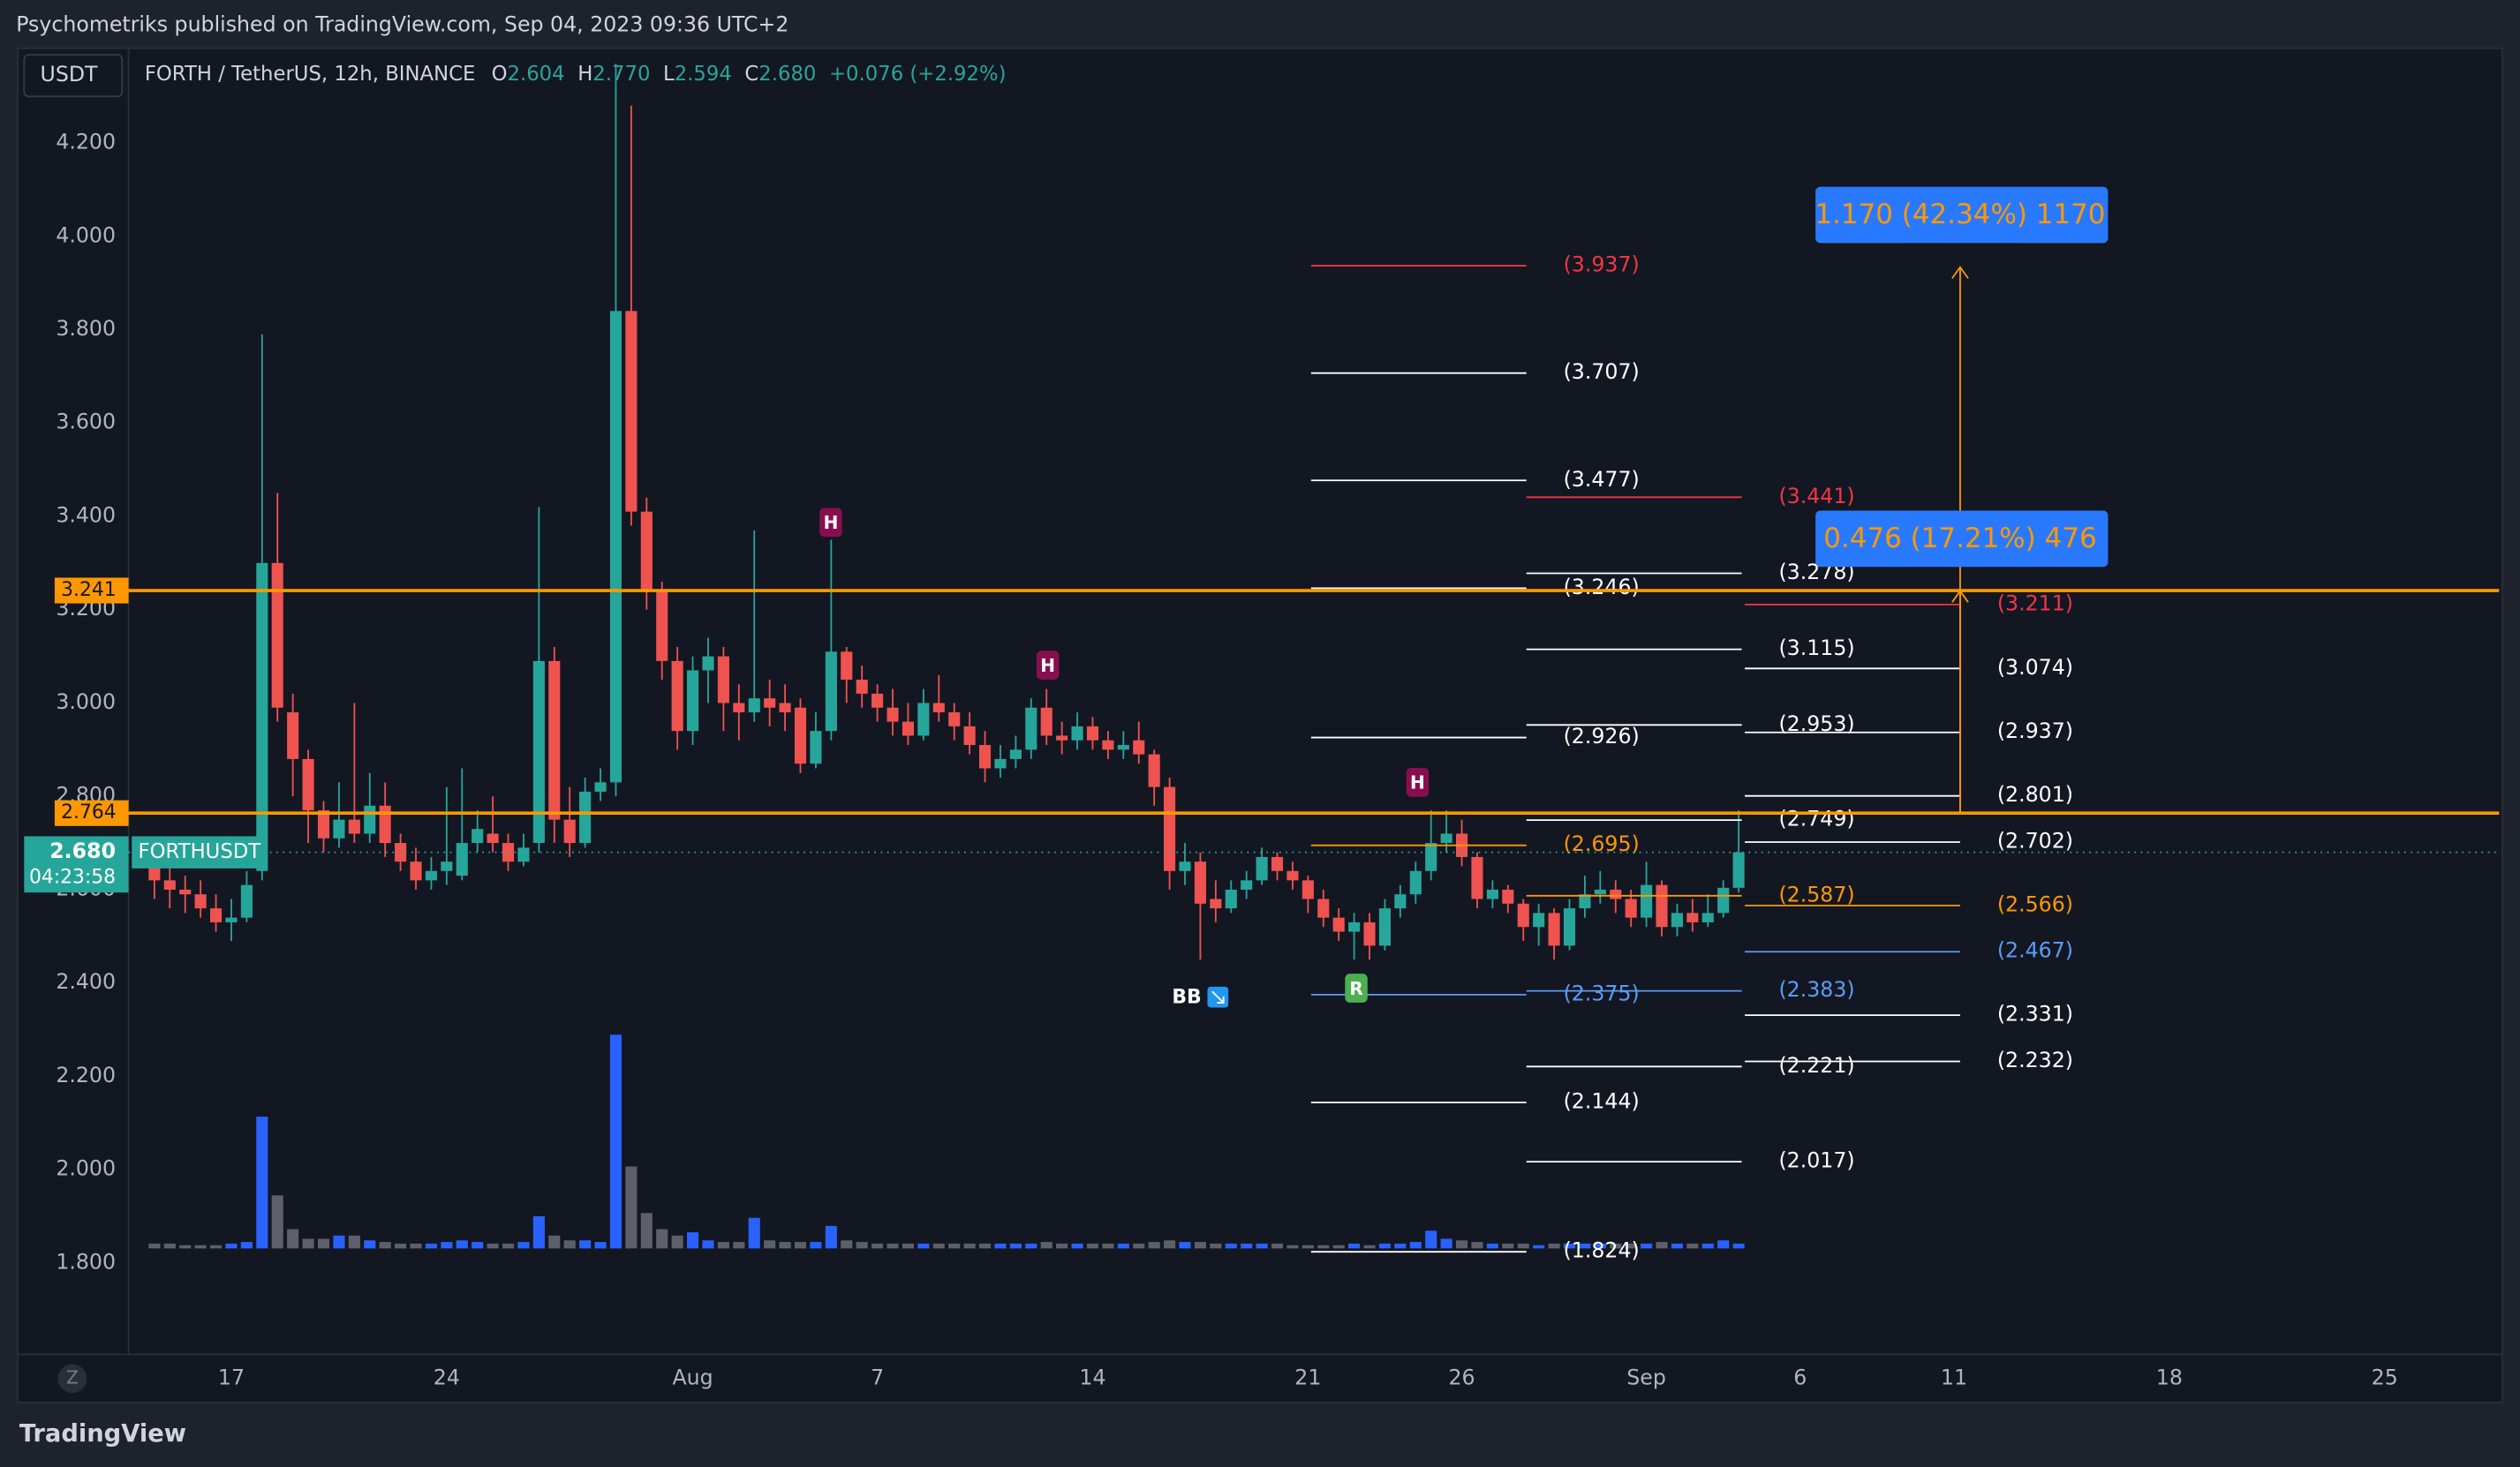 This screenshot has width=2520, height=1467. I want to click on marker-label: H, so click(831, 522).